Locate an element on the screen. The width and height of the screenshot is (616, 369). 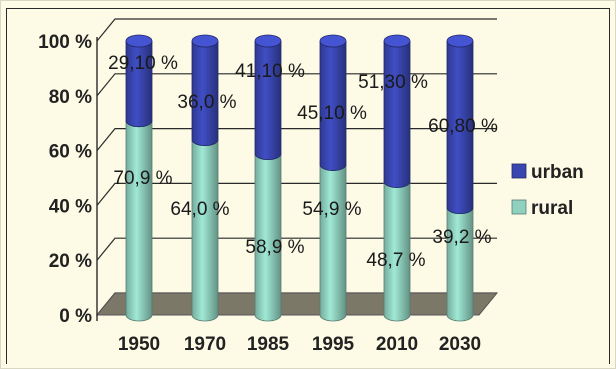
data-label-urban: 45,10 % is located at coordinates (332, 113).